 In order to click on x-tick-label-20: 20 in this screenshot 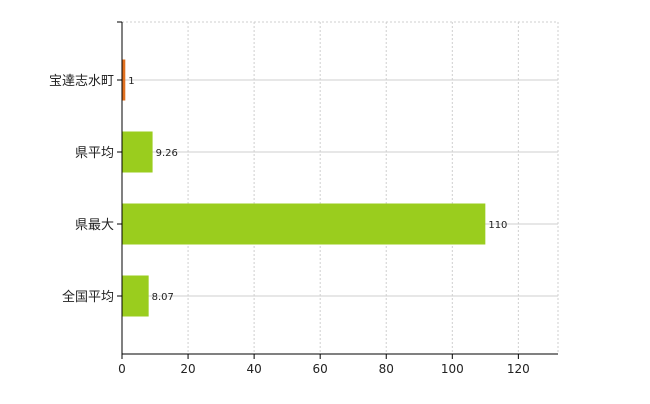, I will do `click(187, 369)`.